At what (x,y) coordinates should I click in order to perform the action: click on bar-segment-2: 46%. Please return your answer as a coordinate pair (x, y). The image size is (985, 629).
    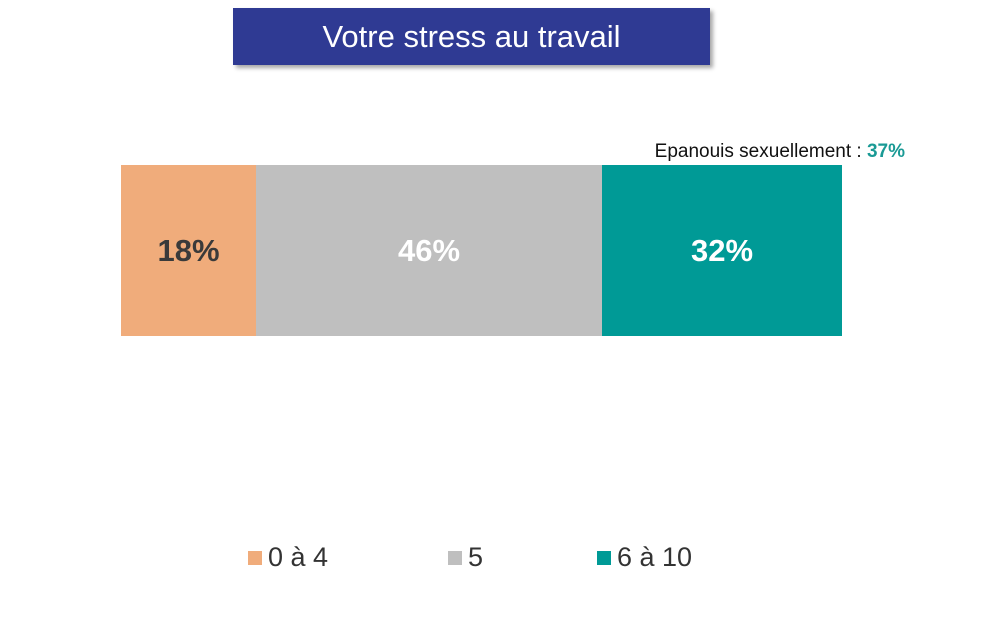
    Looking at the image, I should click on (429, 250).